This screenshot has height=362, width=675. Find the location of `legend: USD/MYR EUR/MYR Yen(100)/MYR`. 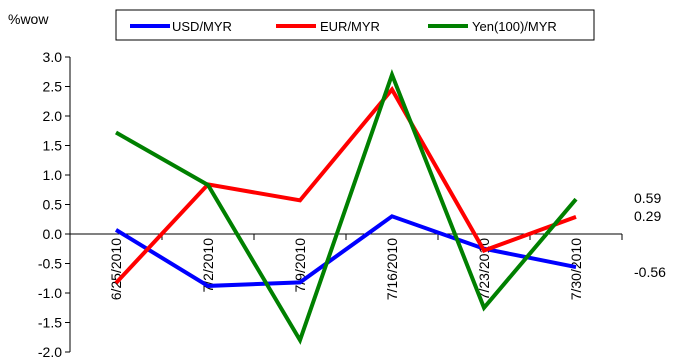

legend: USD/MYR EUR/MYR Yen(100)/MYR is located at coordinates (355, 25).